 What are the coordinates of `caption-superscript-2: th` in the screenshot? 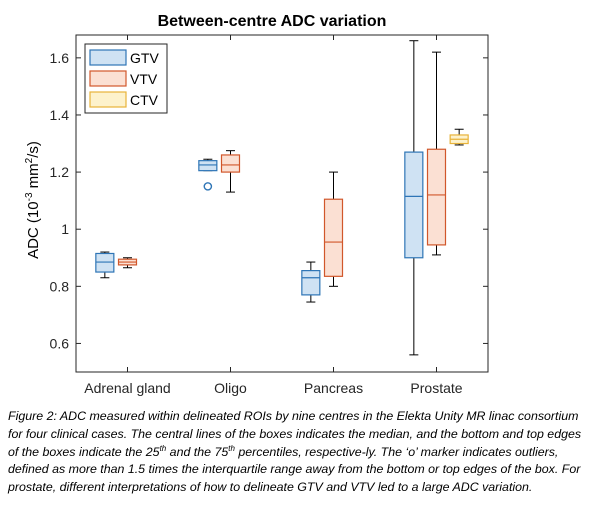 It's located at (231, 448).